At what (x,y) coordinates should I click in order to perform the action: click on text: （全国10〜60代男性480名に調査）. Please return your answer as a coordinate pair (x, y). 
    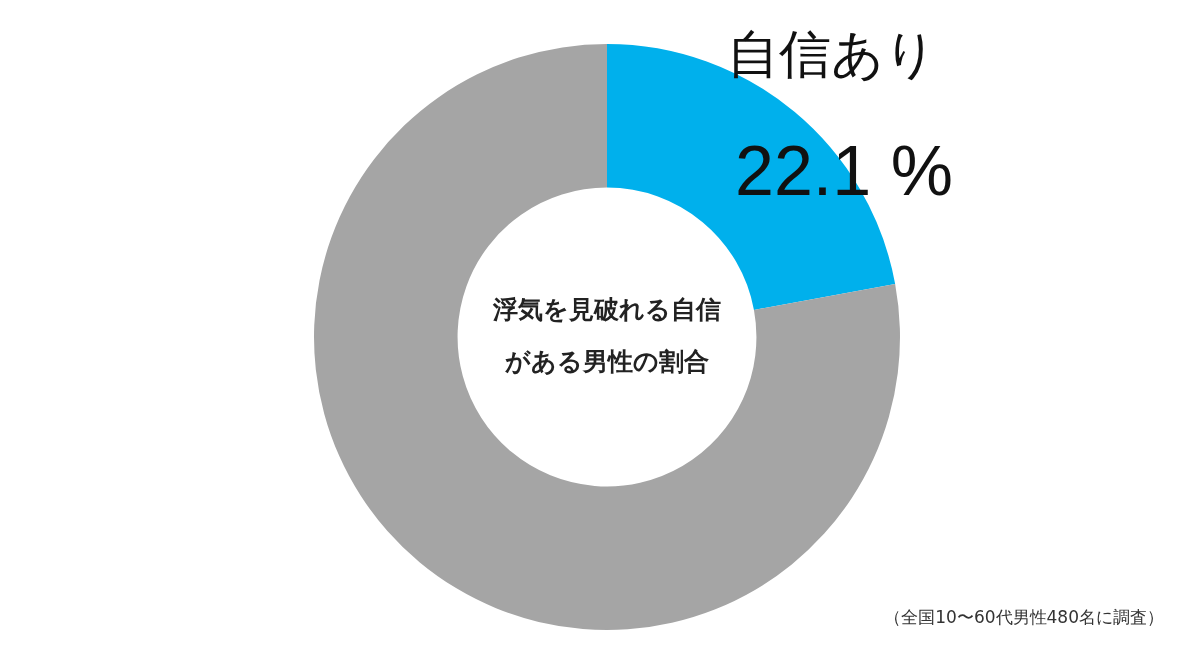
    Looking at the image, I should click on (1024, 617).